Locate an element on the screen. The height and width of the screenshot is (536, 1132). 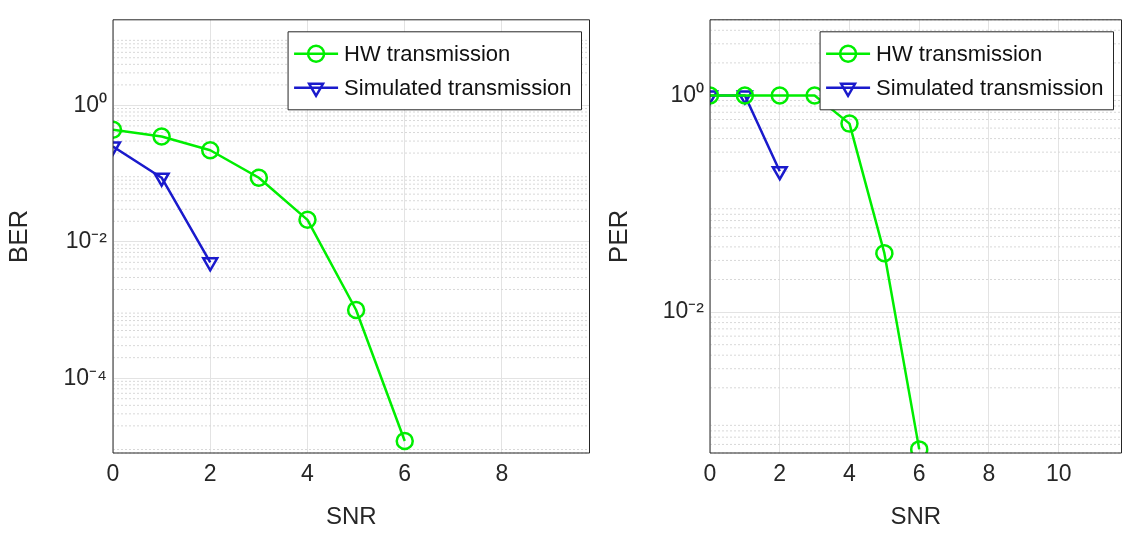
y-axis-title: BER is located at coordinates (17, 236).